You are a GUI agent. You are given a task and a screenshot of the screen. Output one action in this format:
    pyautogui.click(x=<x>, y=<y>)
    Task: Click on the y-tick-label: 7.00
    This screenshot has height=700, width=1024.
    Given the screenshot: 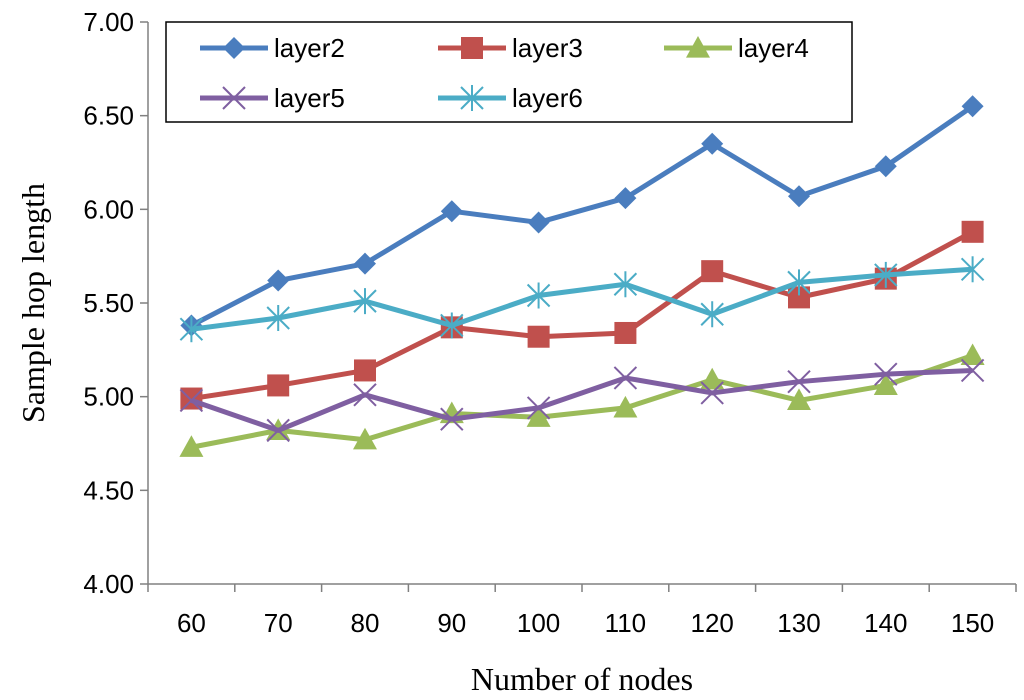 What is the action you would take?
    pyautogui.click(x=108, y=22)
    